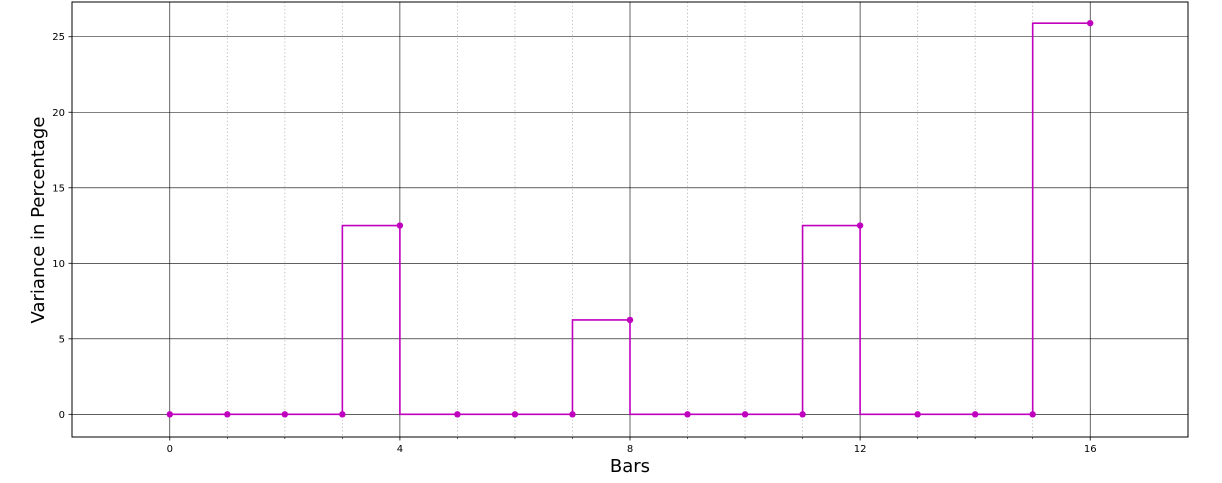  Describe the element at coordinates (630, 449) in the screenshot. I see `x-tick-label: 8` at that location.